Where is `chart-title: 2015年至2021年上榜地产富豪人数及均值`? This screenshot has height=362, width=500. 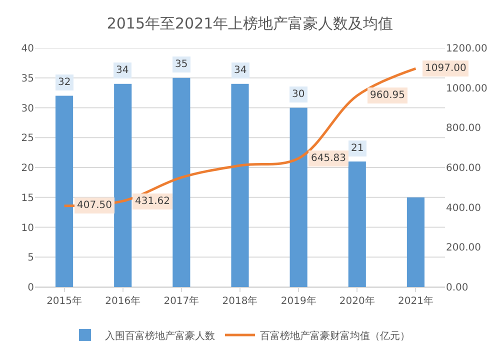 chart-title: 2015年至2021年上榜地产富豪人数及均值 is located at coordinates (250, 23).